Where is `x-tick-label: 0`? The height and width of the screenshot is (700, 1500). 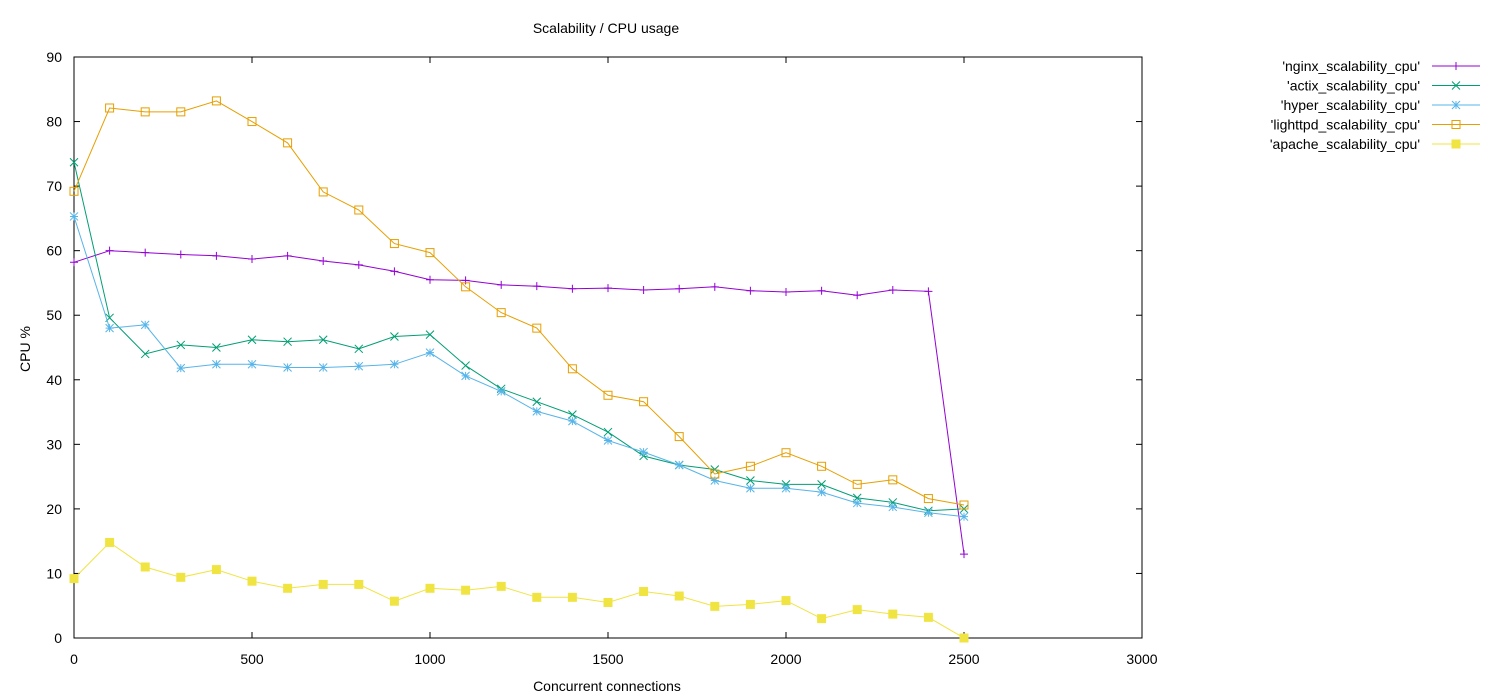 x-tick-label: 0 is located at coordinates (74, 659).